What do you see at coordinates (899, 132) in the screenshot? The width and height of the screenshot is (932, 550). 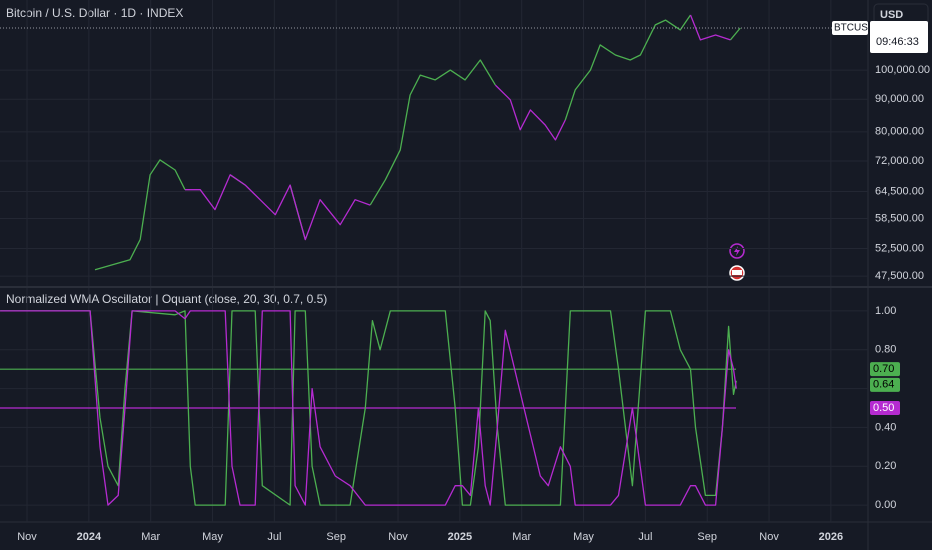 I see `y-tick-label: 80,000.00` at bounding box center [899, 132].